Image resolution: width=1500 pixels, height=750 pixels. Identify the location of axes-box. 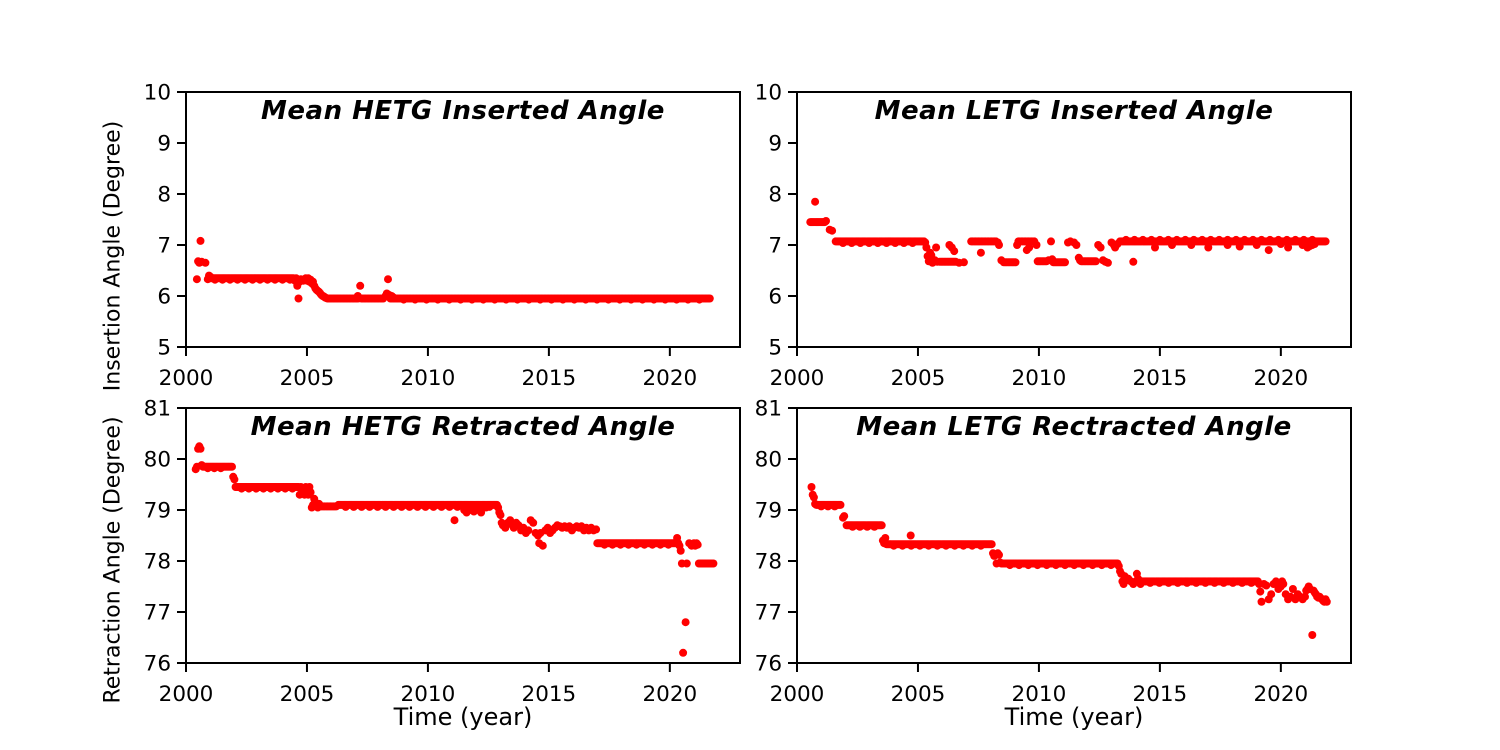
(463, 219).